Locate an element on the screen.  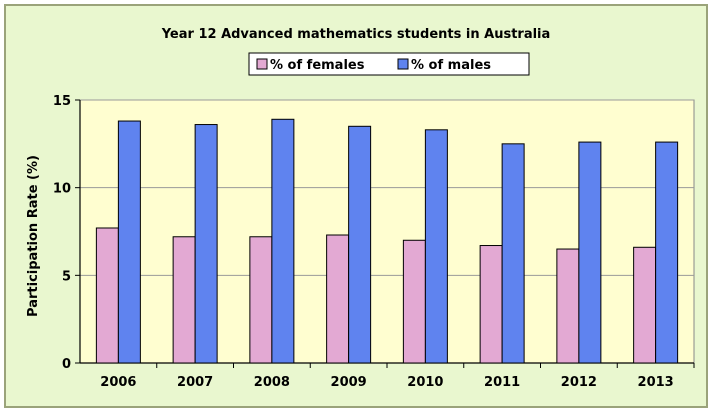
bar-males-2012 is located at coordinates (590, 252).